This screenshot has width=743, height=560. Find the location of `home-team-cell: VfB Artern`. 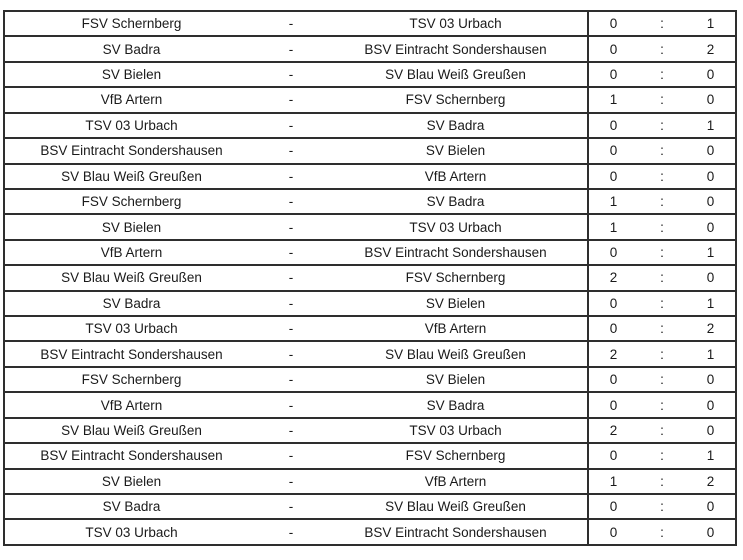

home-team-cell: VfB Artern is located at coordinates (131, 99).